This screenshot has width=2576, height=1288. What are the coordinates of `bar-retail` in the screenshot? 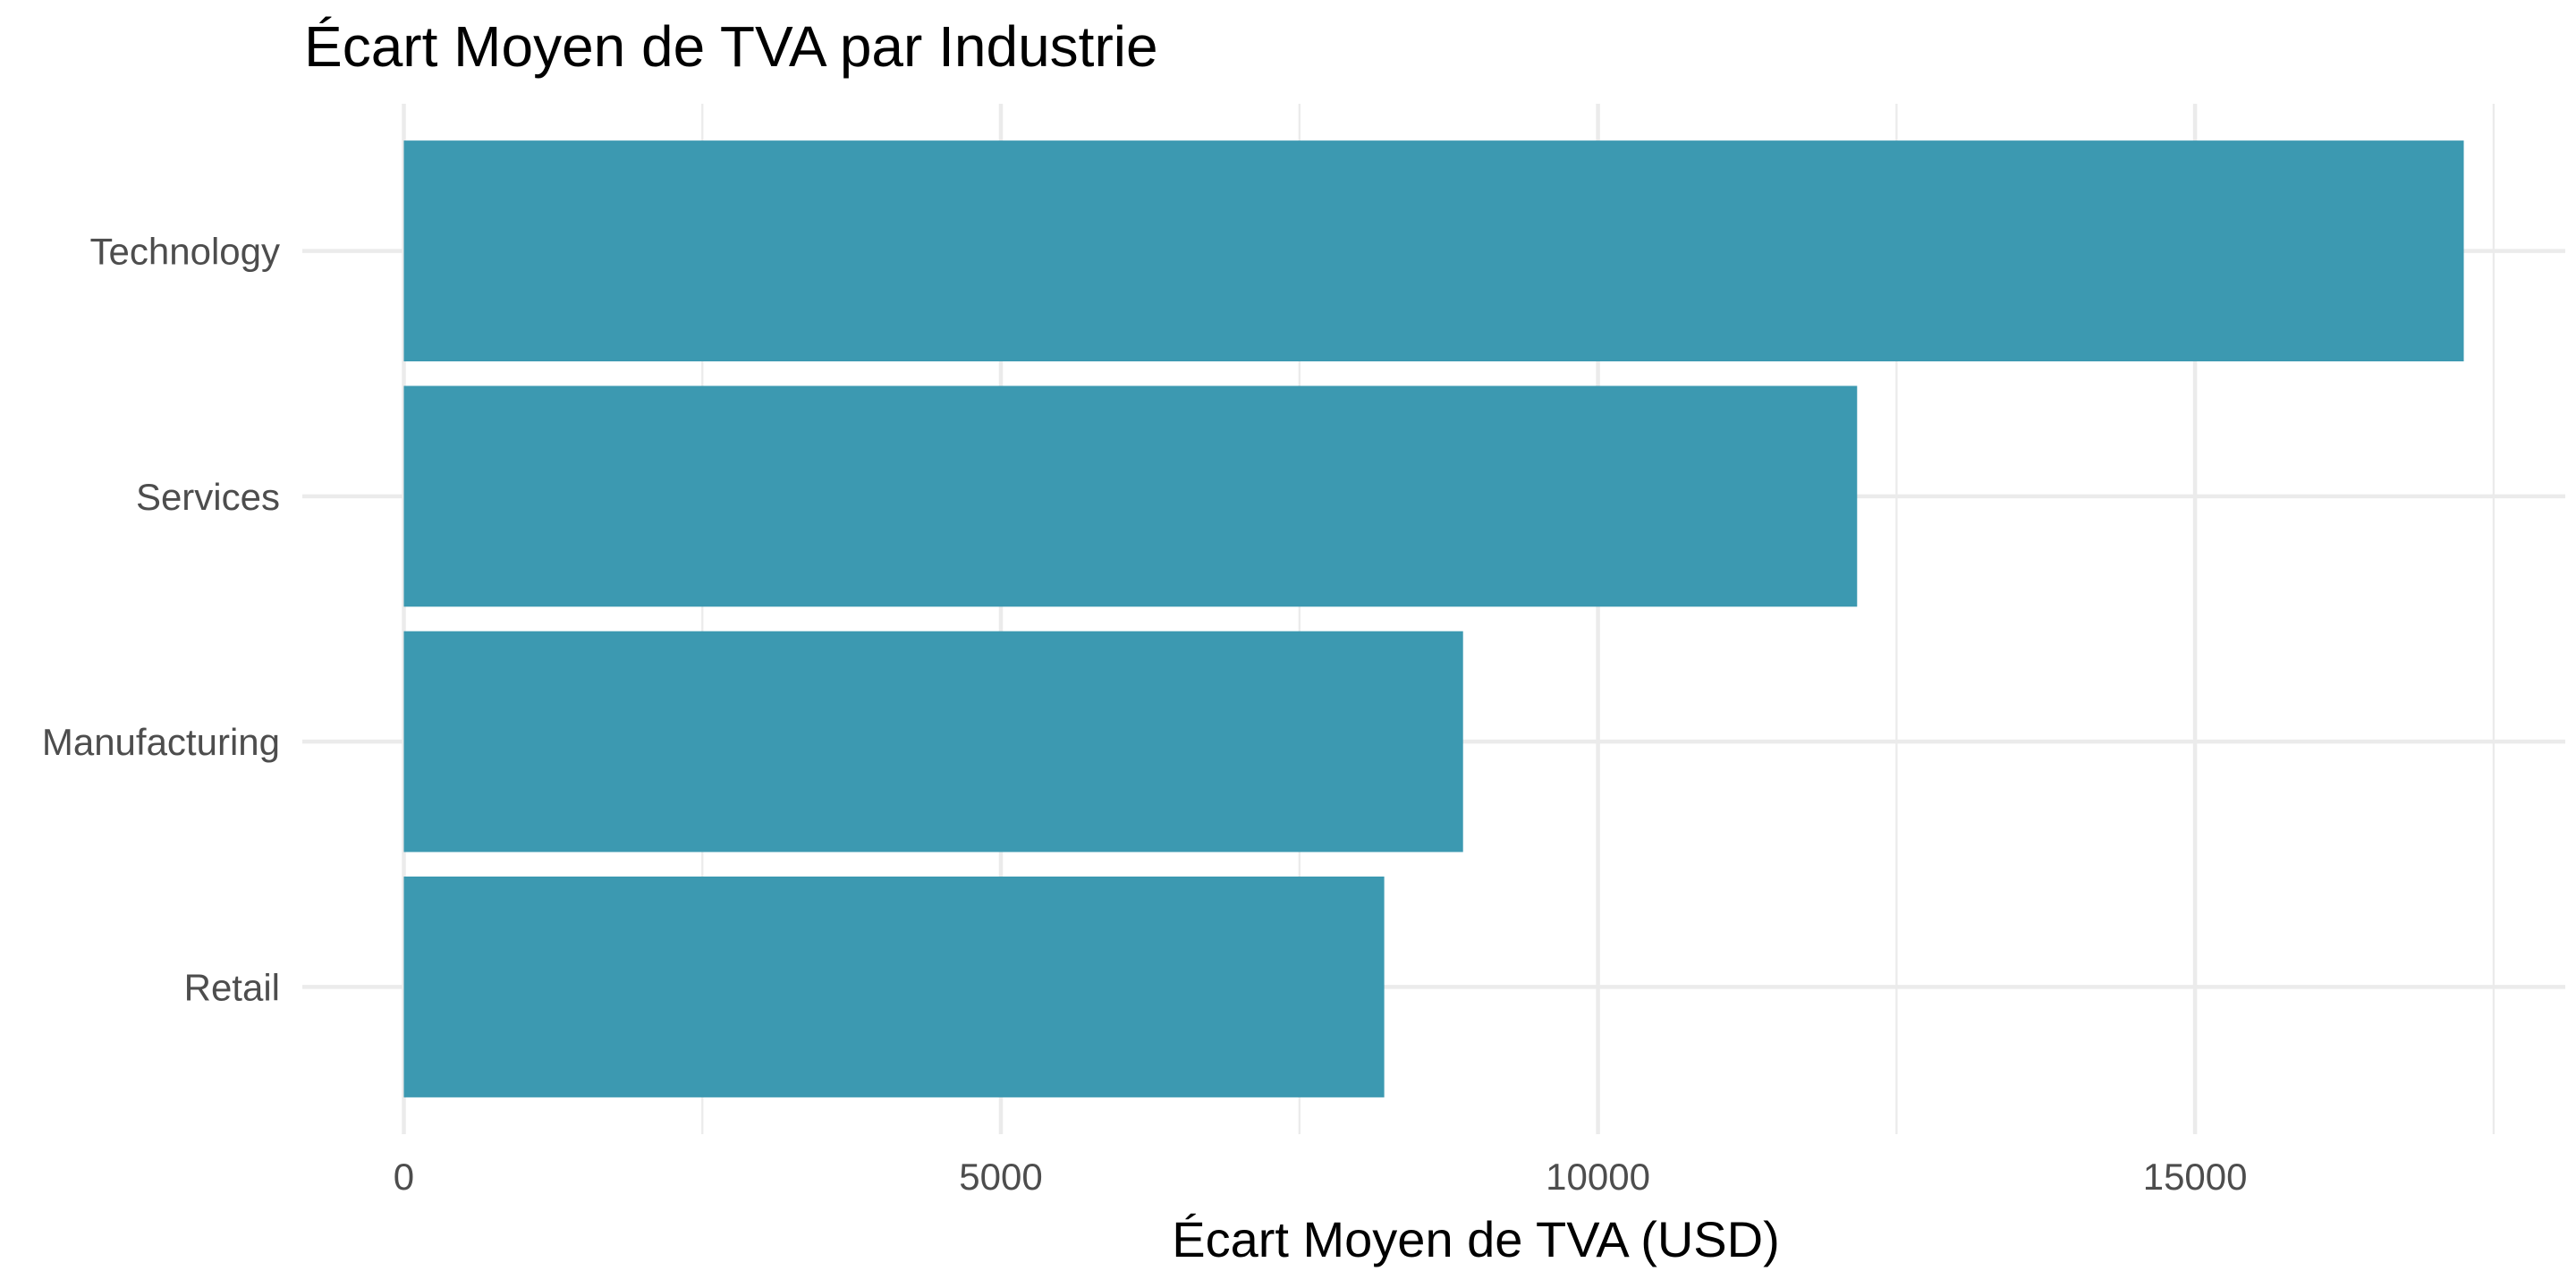 It's located at (894, 987).